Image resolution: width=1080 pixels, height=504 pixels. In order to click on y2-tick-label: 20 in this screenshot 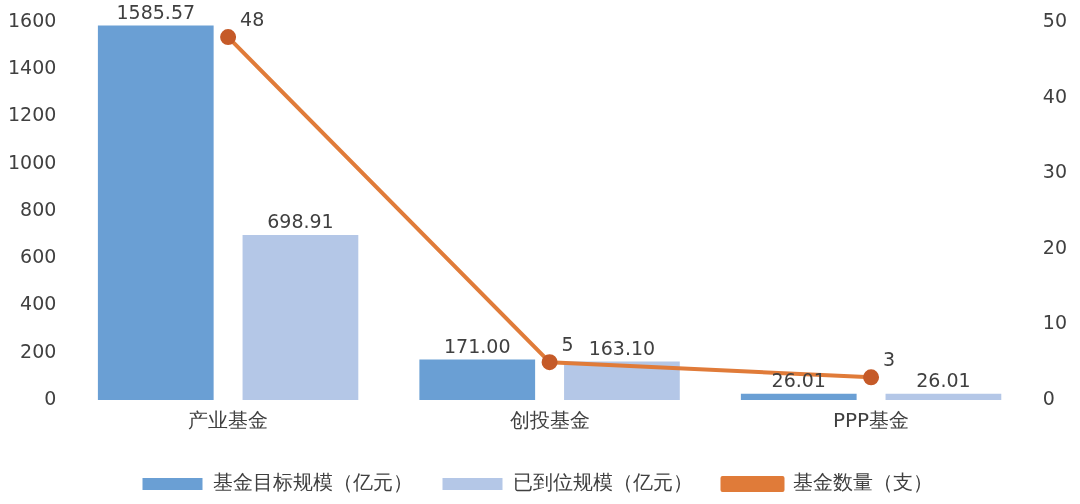, I will do `click(1055, 246)`.